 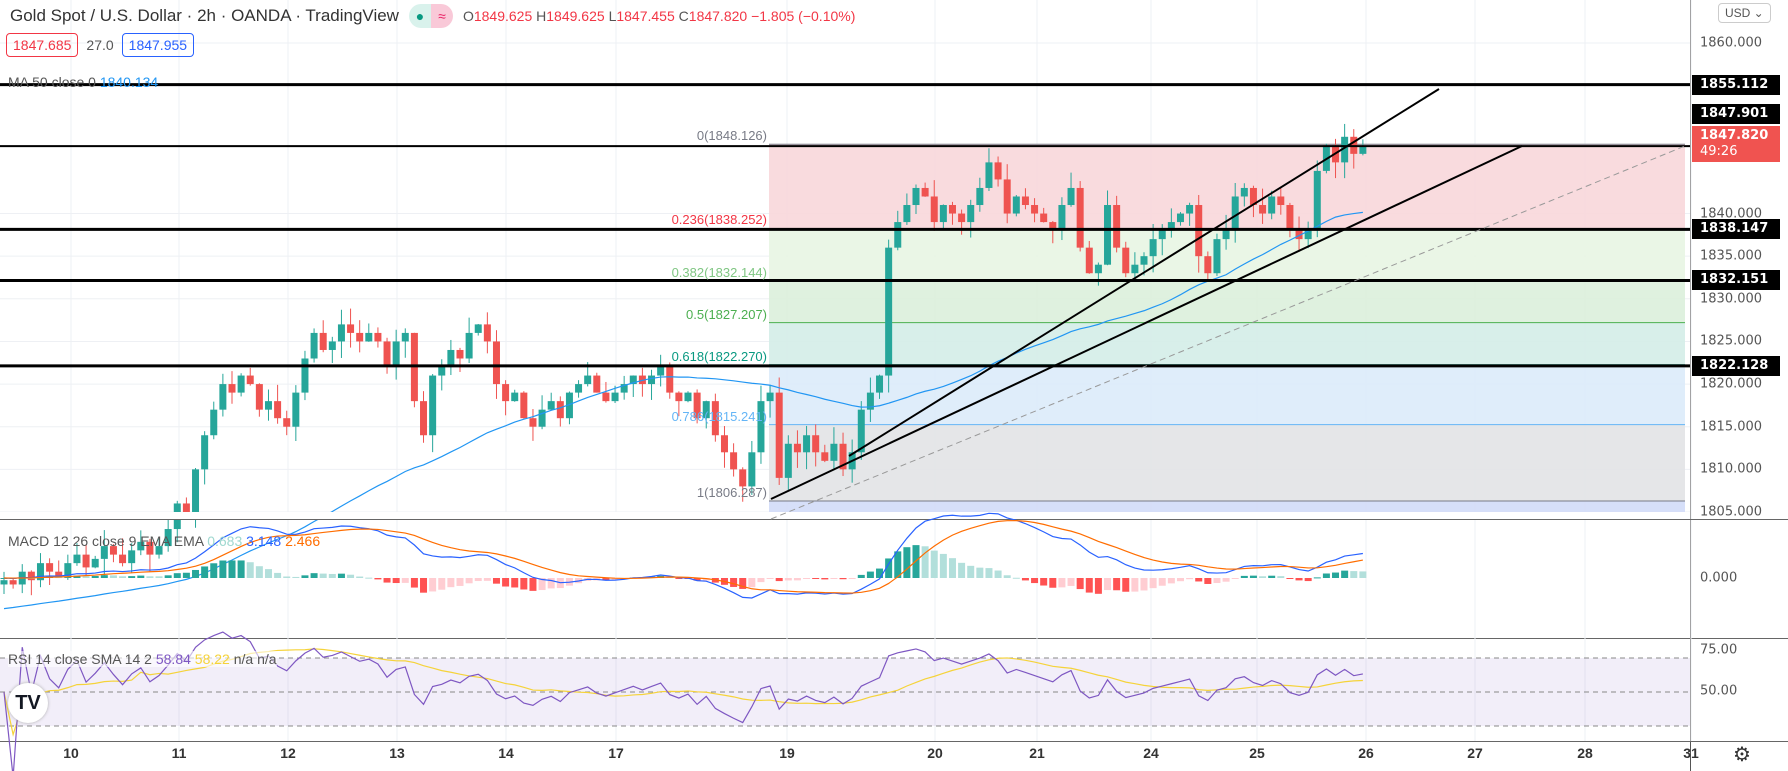 What do you see at coordinates (1736, 84) in the screenshot?
I see `horizontal-line-price-tag: 1855.112` at bounding box center [1736, 84].